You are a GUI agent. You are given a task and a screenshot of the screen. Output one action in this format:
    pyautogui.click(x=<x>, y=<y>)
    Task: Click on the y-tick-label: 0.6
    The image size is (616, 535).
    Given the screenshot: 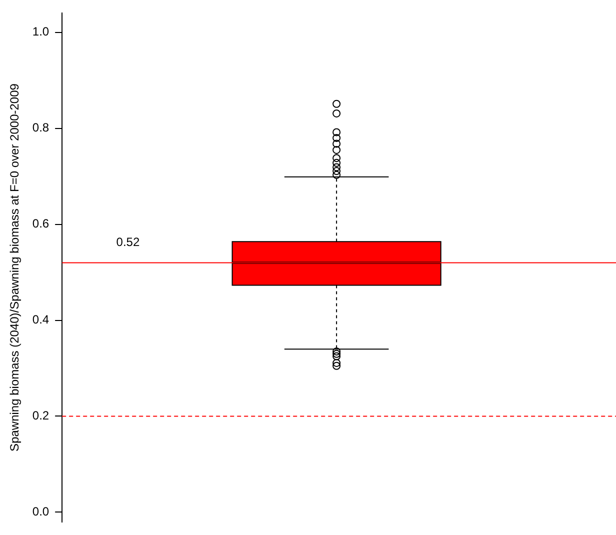 What is the action you would take?
    pyautogui.click(x=41, y=223)
    